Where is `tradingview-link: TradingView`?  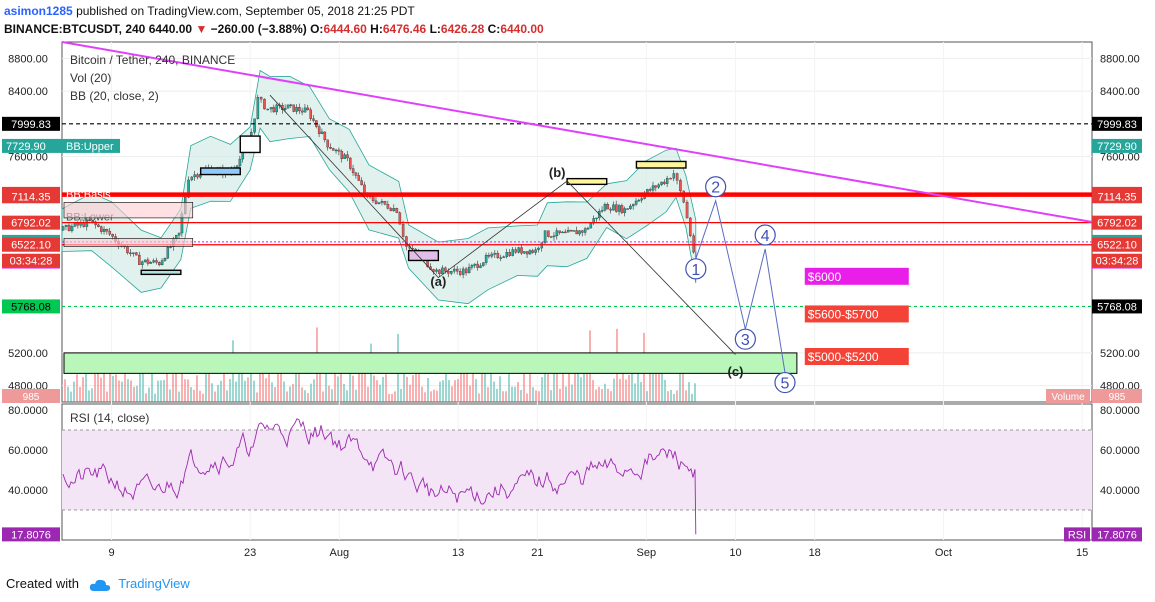 tradingview-link: TradingView is located at coordinates (154, 583).